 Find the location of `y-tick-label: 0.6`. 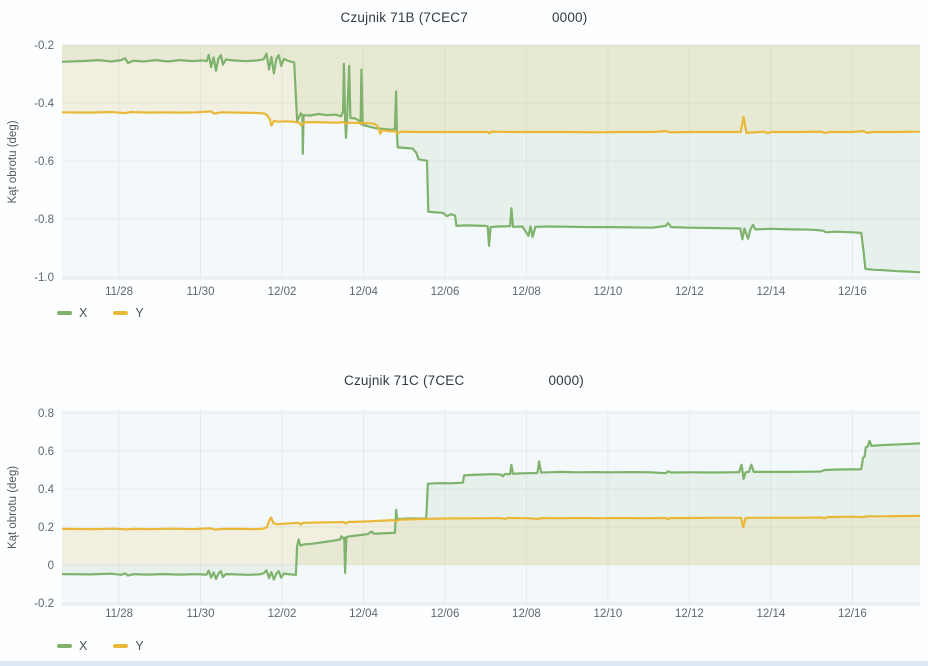

y-tick-label: 0.6 is located at coordinates (46, 452).